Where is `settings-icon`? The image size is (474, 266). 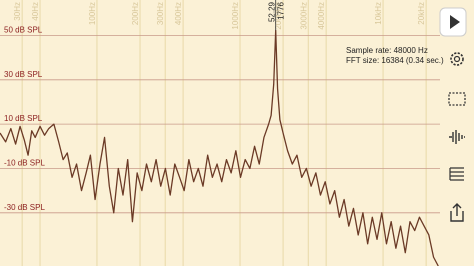 settings-icon is located at coordinates (457, 59).